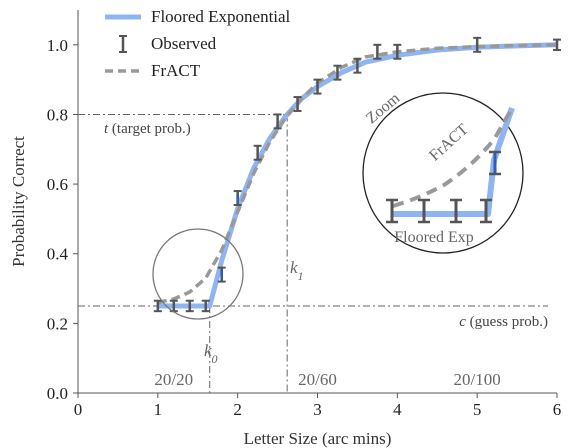 This screenshot has height=448, width=573. I want to click on target-prob-label: t (target prob.), so click(147, 129).